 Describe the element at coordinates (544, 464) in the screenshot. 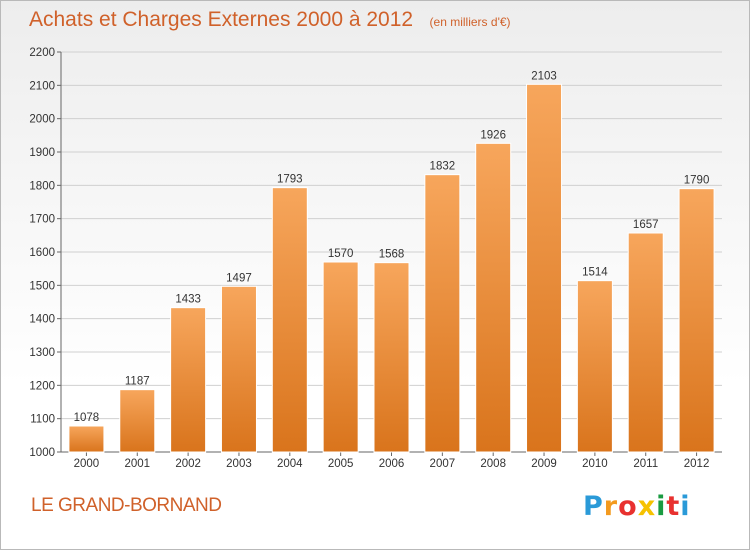

I see `x-tick-label: 2009` at that location.